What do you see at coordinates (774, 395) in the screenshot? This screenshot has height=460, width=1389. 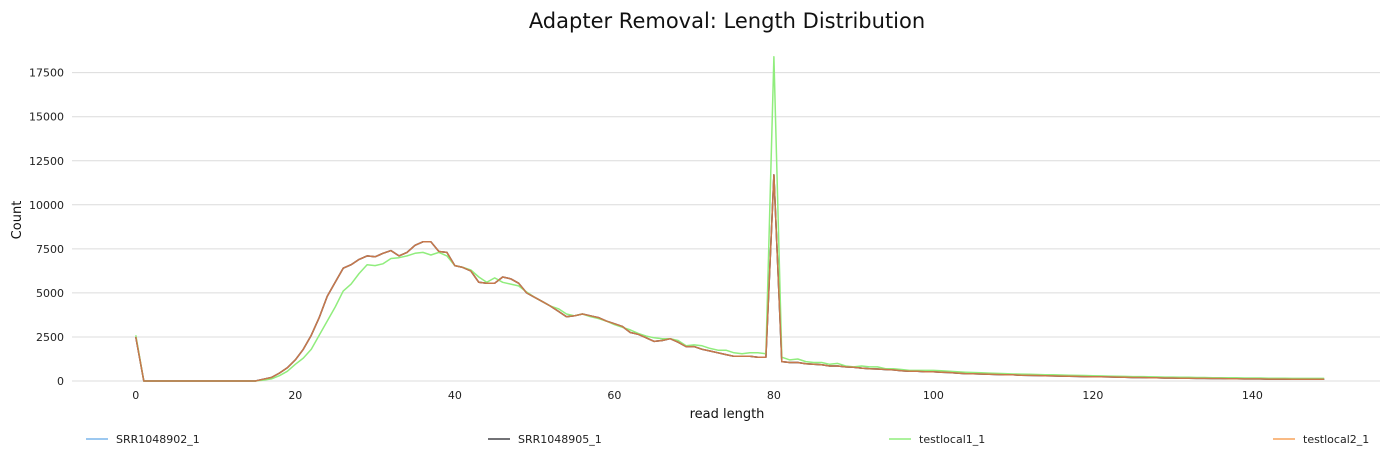 I see `x-tick-label: 80` at bounding box center [774, 395].